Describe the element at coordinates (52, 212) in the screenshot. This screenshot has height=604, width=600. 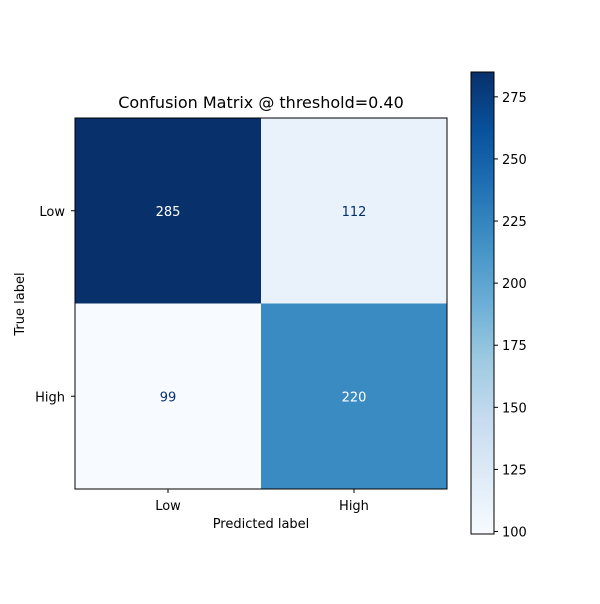
I see `y-tick-label: Low` at that location.